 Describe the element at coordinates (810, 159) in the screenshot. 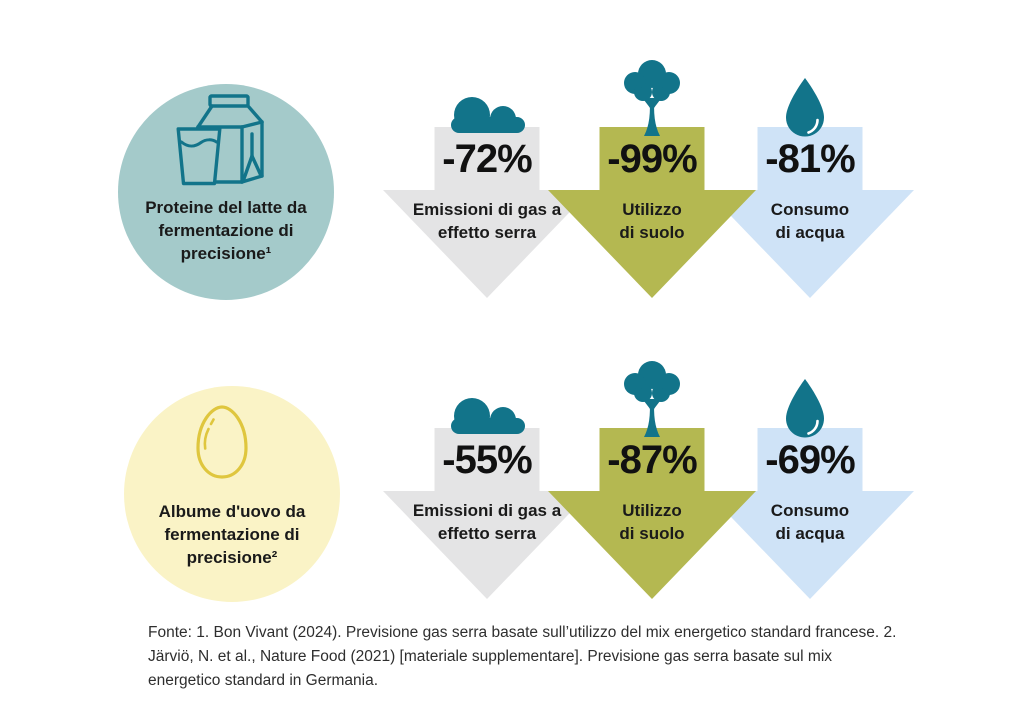

I see `reduction-value: -81%` at that location.